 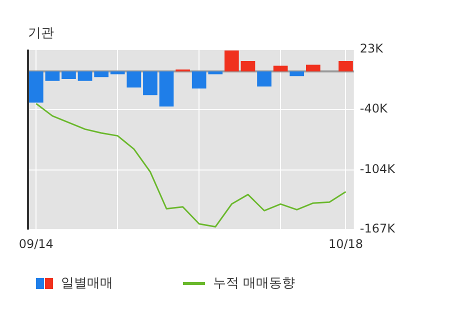 I want to click on y-tick-label: 23K, so click(x=372, y=49).